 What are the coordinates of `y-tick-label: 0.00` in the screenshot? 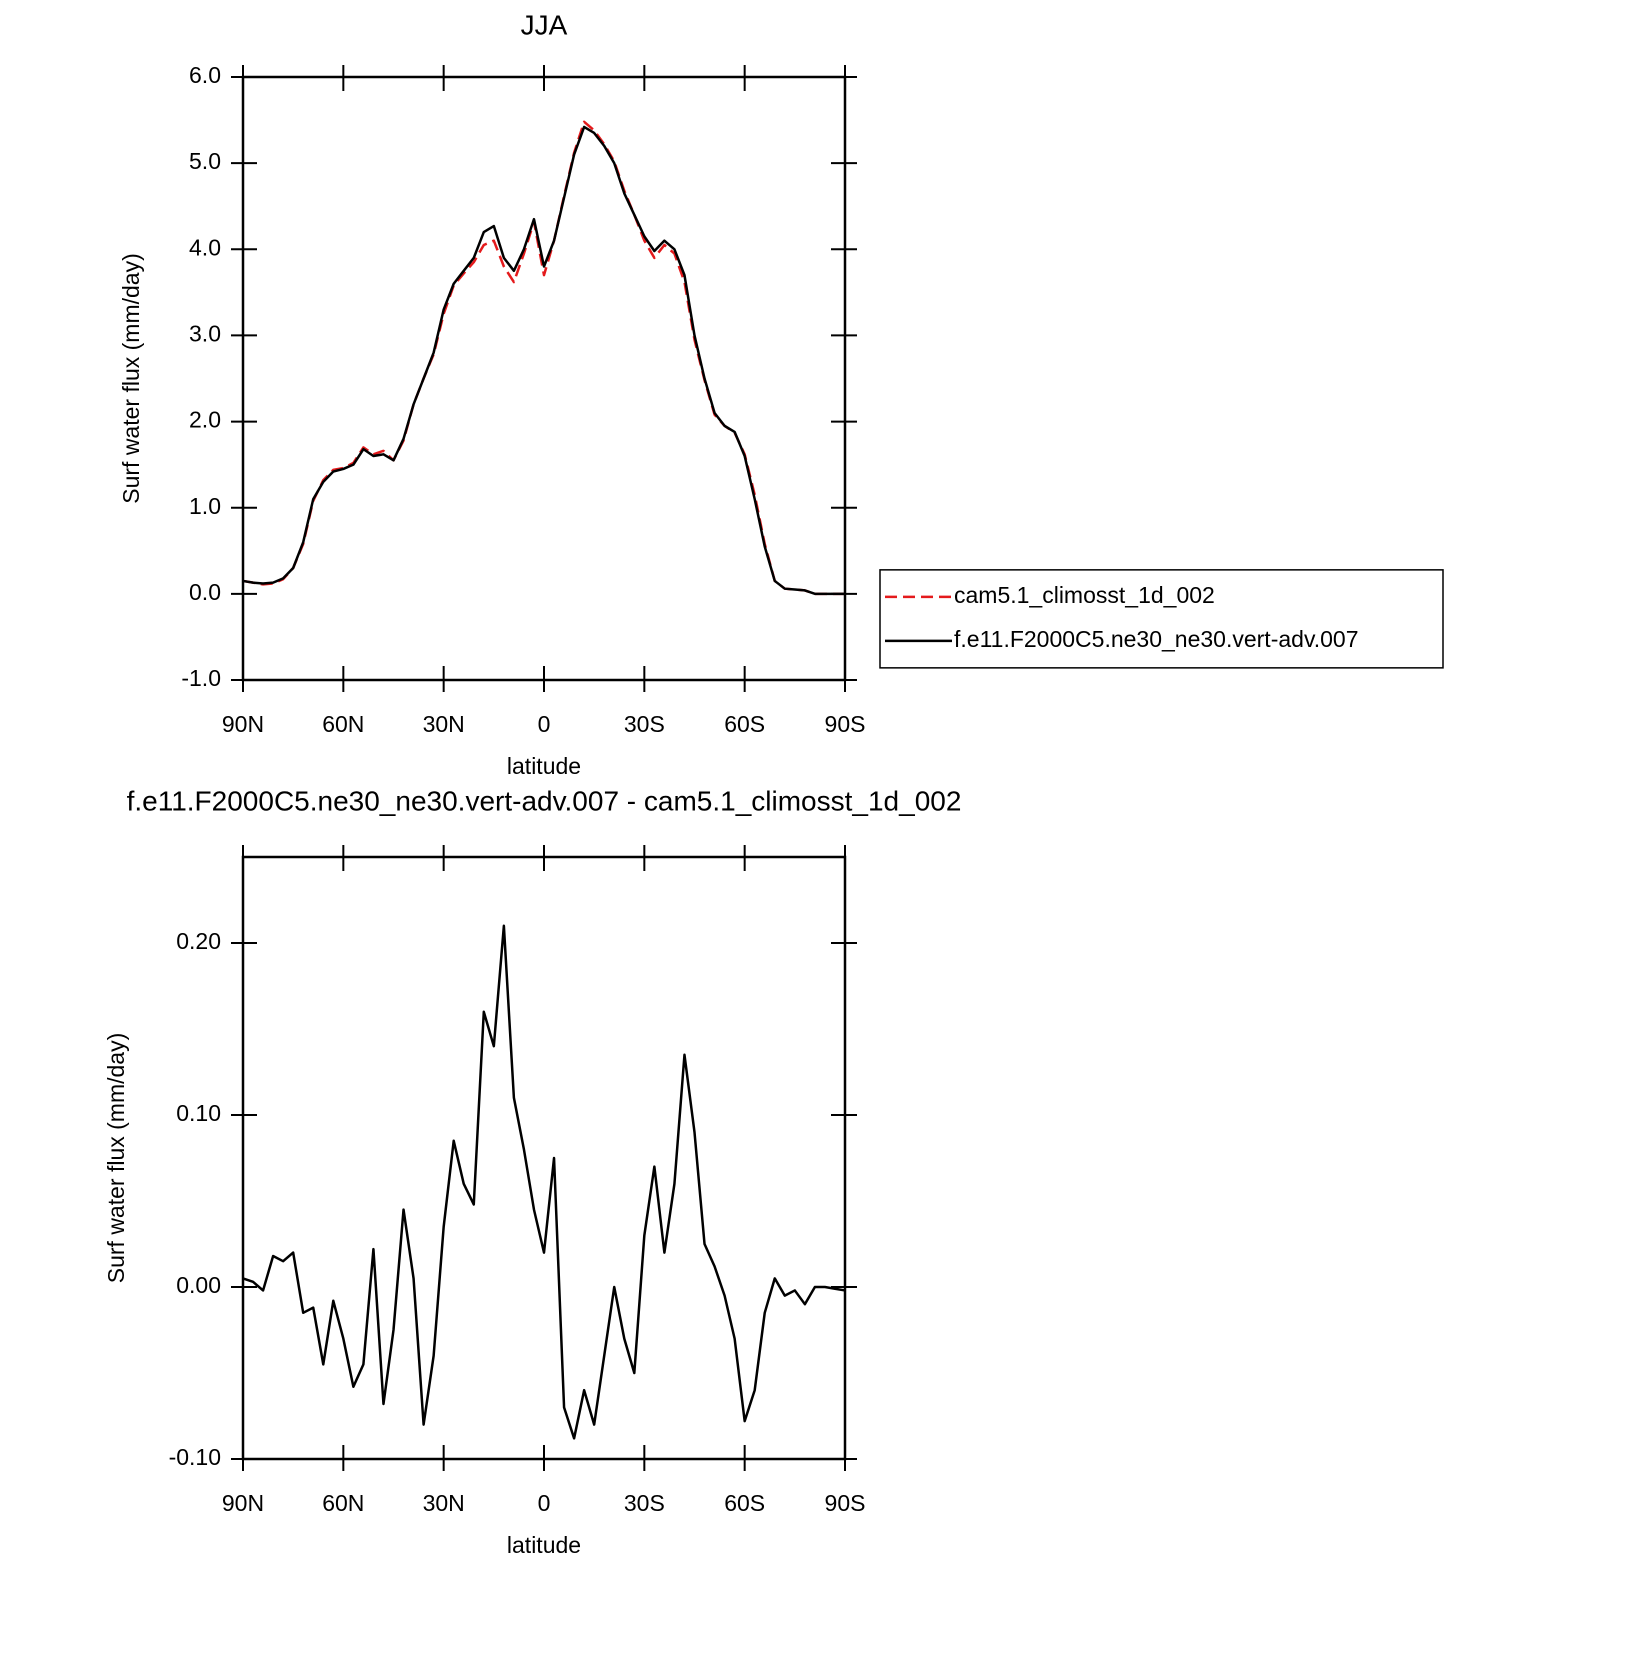 It's located at (198, 1285).